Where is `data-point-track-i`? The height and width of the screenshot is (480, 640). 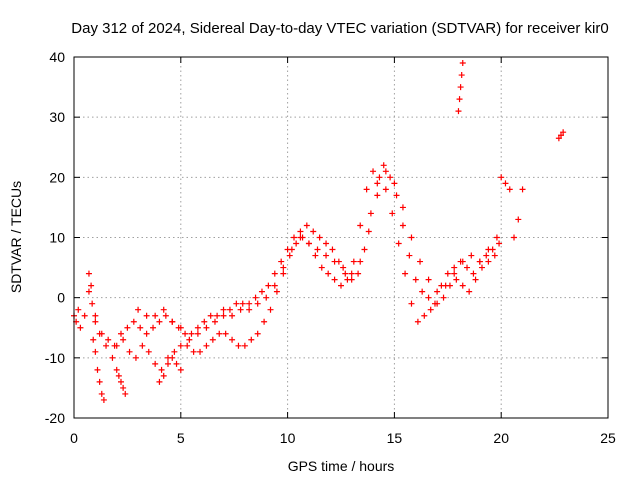
data-point-track-i is located at coordinates (558, 138).